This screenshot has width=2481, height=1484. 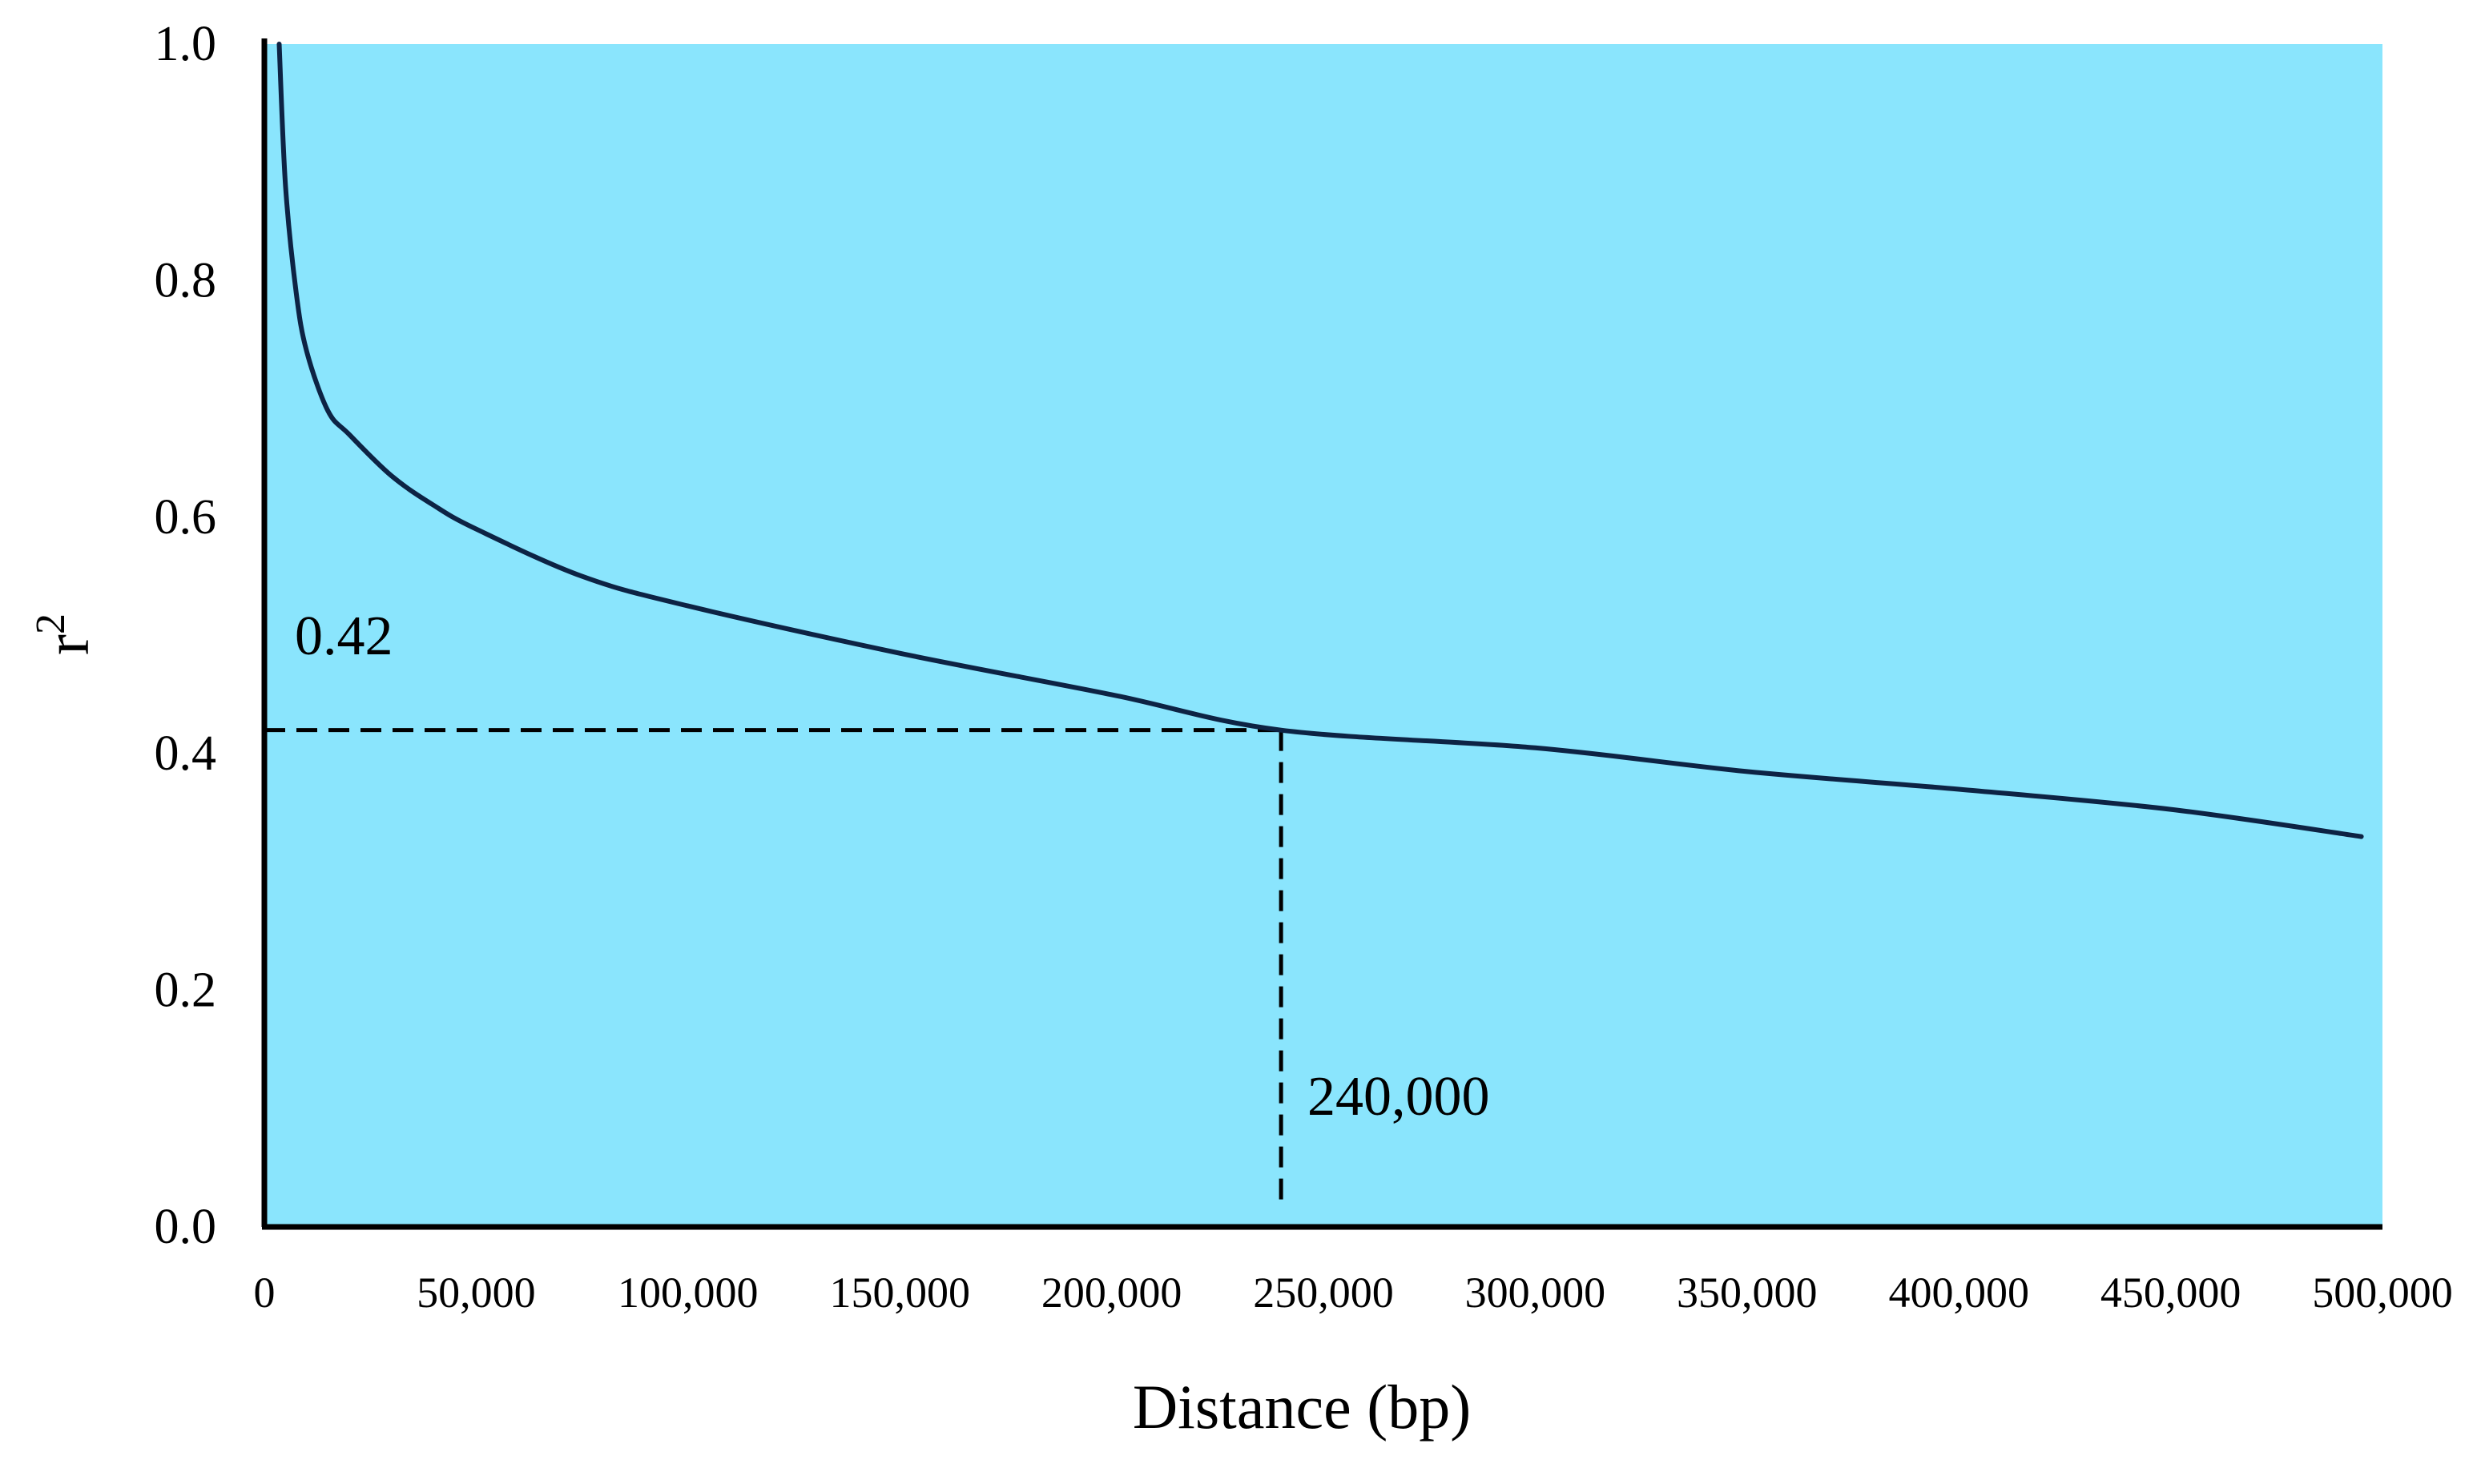 What do you see at coordinates (186, 990) in the screenshot?
I see `y-tick-label: 0.2` at bounding box center [186, 990].